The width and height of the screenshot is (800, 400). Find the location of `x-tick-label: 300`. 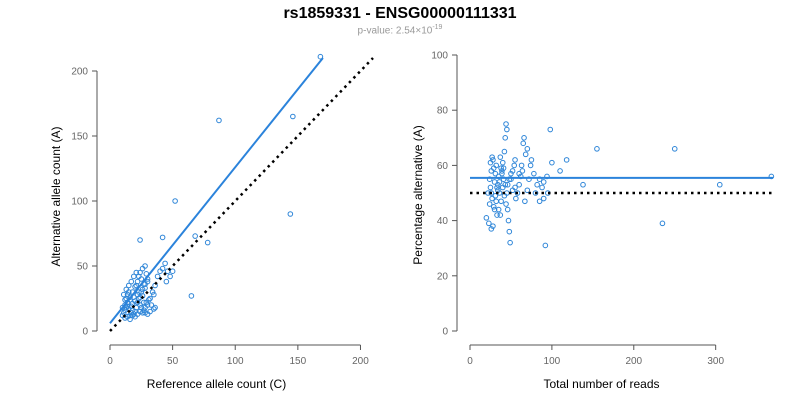

x-tick-label: 300 is located at coordinates (715, 361).